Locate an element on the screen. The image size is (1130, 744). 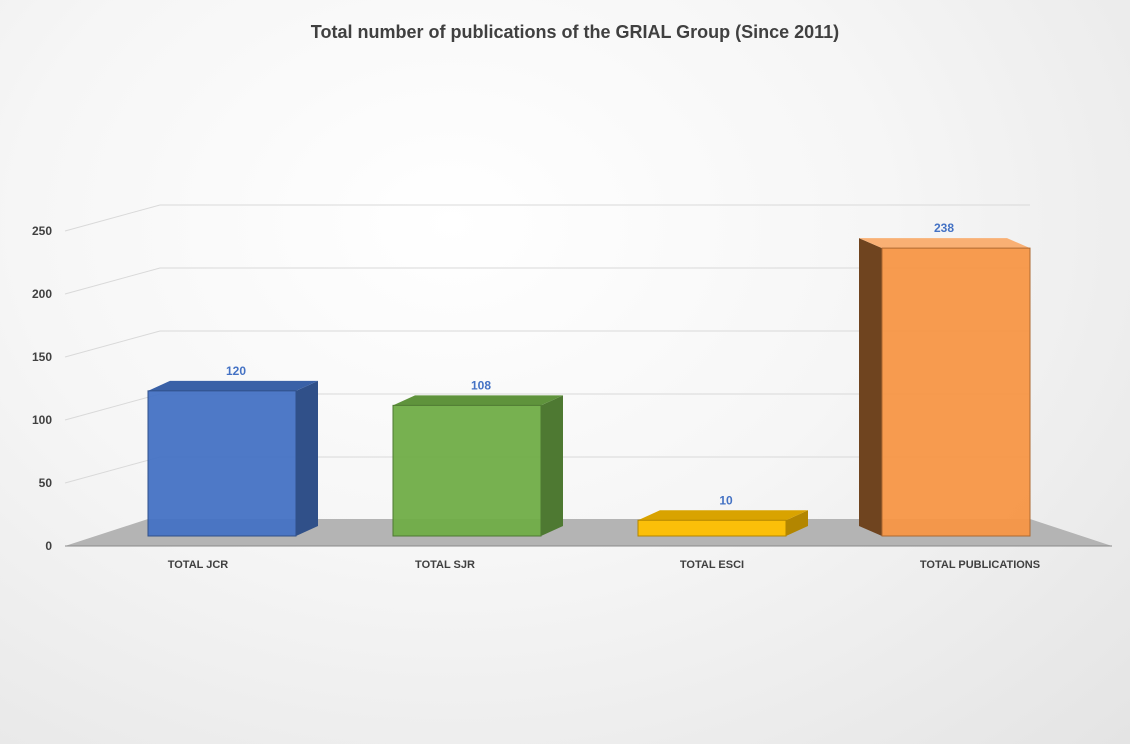
y-tick-label: 250 is located at coordinates (42, 231).